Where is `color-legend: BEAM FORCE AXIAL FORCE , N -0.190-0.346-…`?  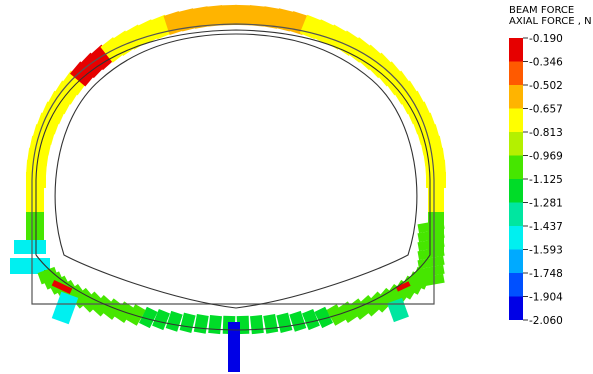 color-legend: BEAM FORCE AXIAL FORCE , N -0.190-0.346-… is located at coordinates (550, 166).